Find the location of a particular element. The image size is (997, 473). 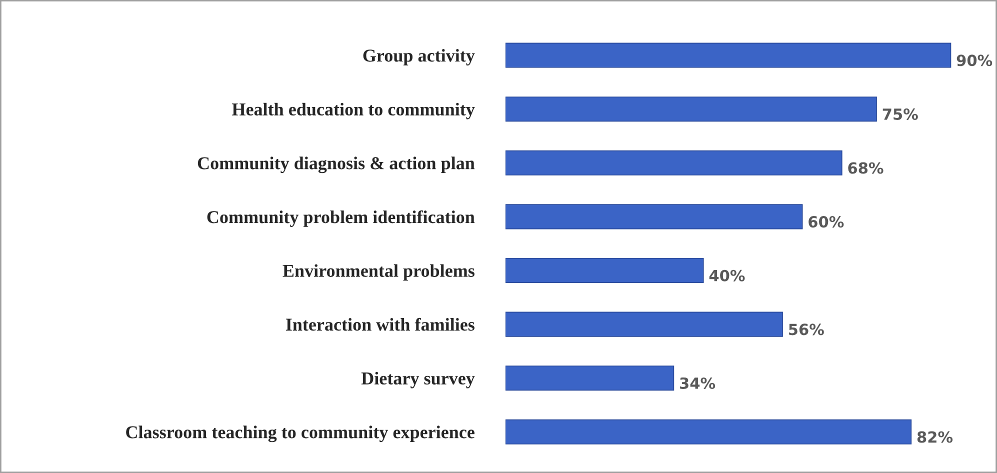

data-label: 60% is located at coordinates (826, 222).